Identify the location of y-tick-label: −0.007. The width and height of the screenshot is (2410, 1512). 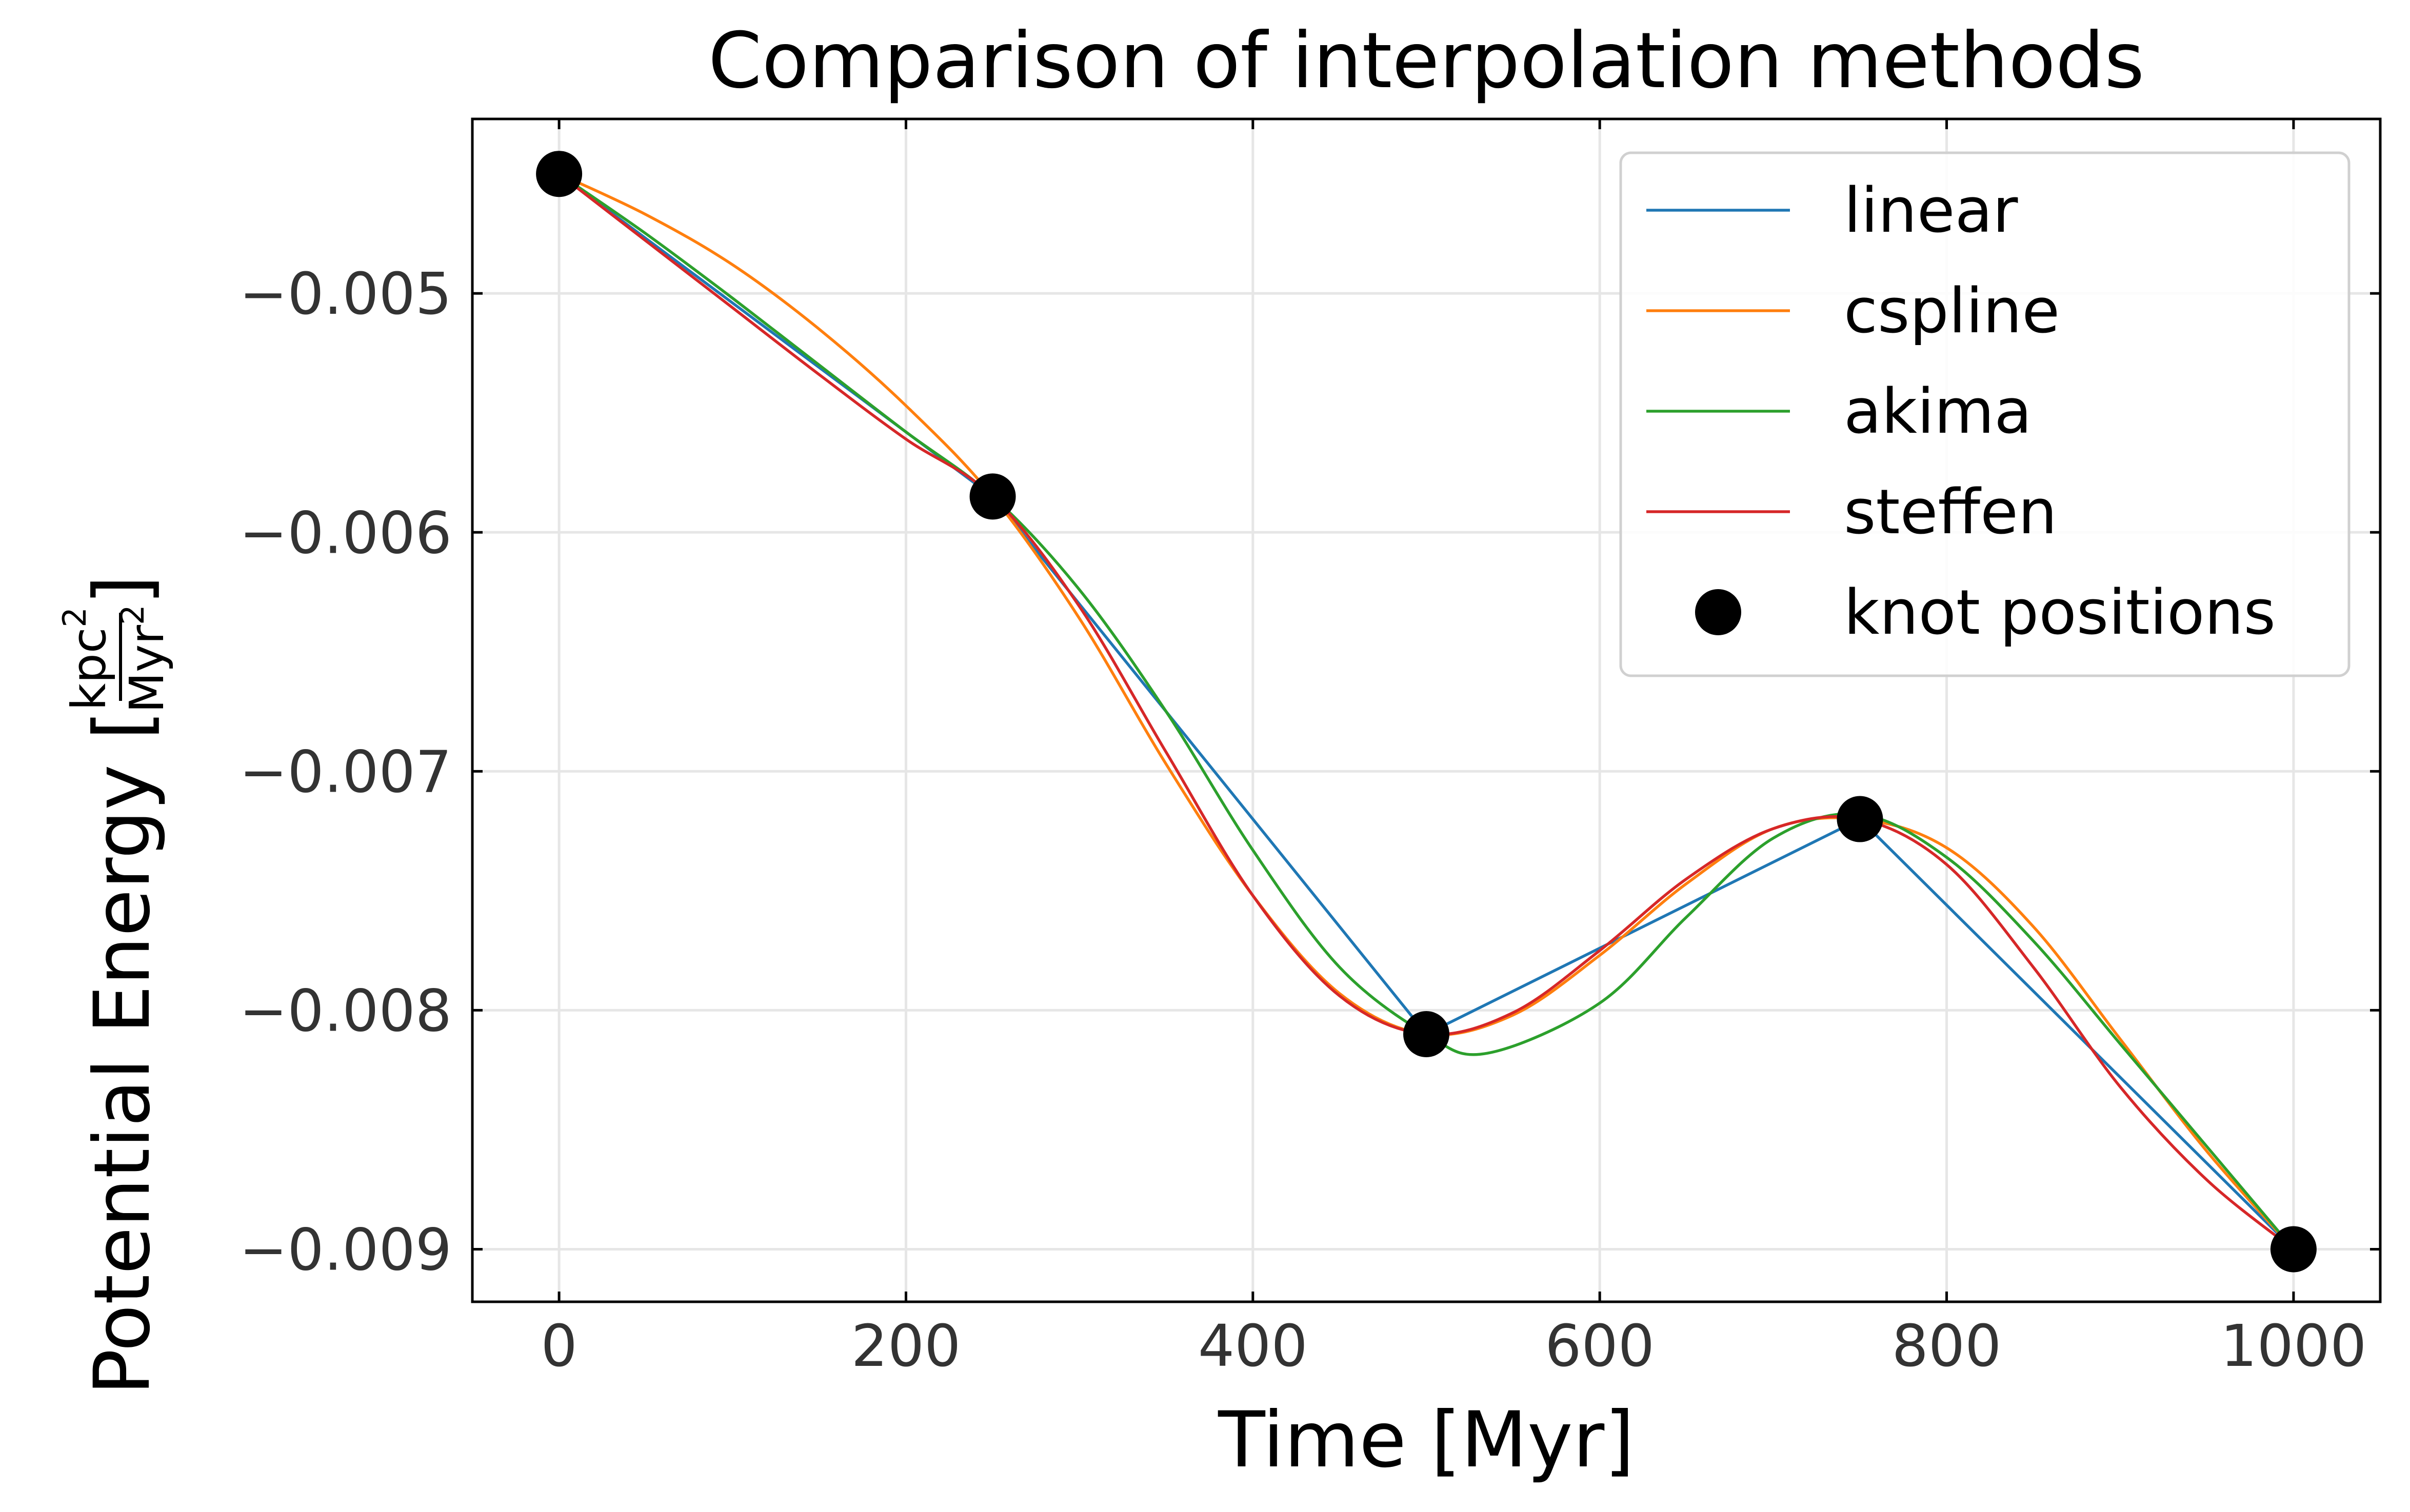
(346, 772).